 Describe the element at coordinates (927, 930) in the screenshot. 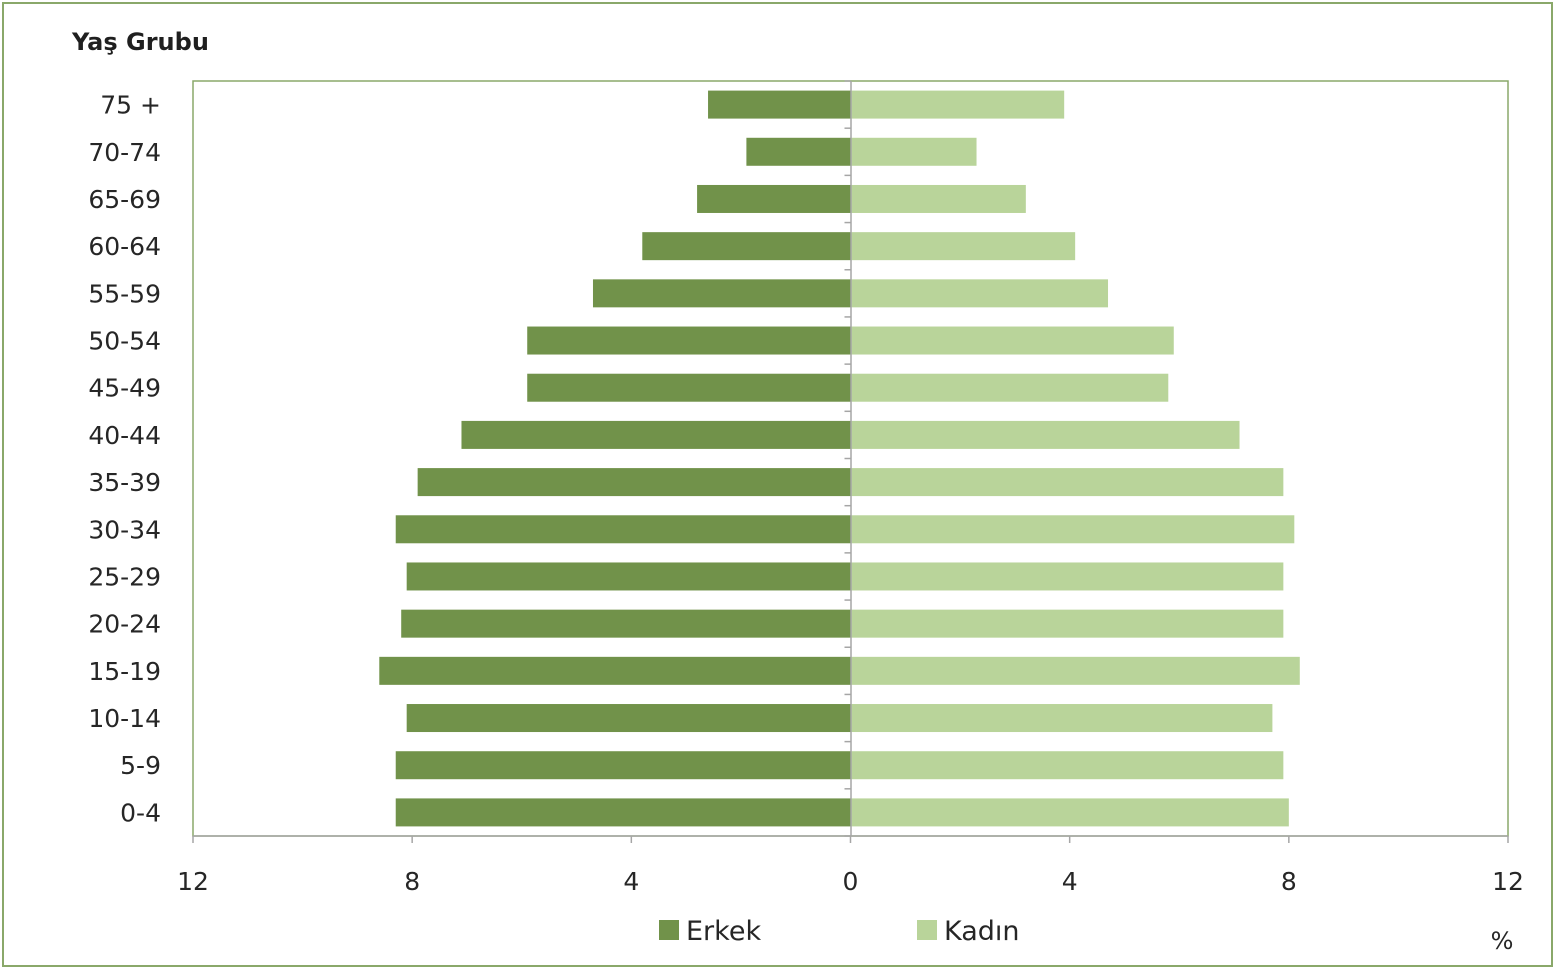

I see `legend-swatch-kad-n` at that location.